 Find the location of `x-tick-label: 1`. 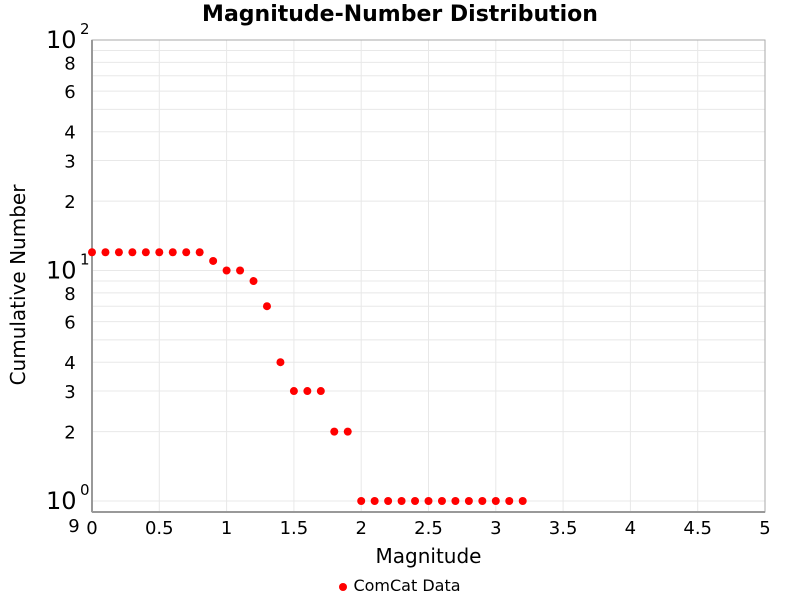

x-tick-label: 1 is located at coordinates (226, 528).